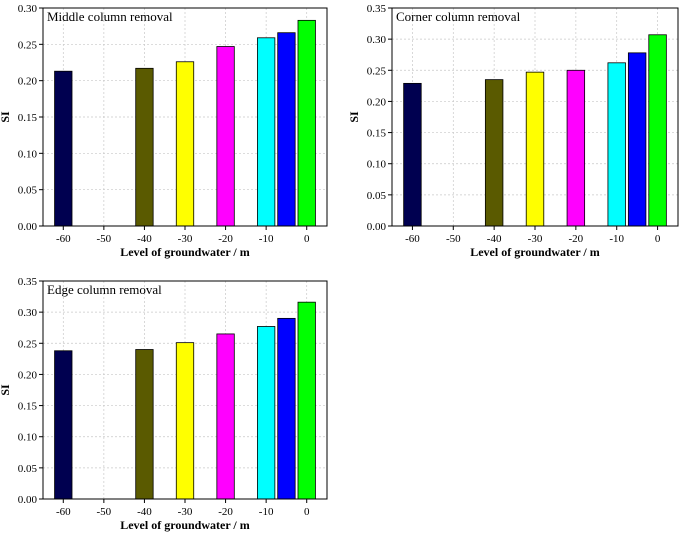 This screenshot has width=685, height=533. Describe the element at coordinates (458, 16) in the screenshot. I see `chart-title: Corner column removal` at that location.